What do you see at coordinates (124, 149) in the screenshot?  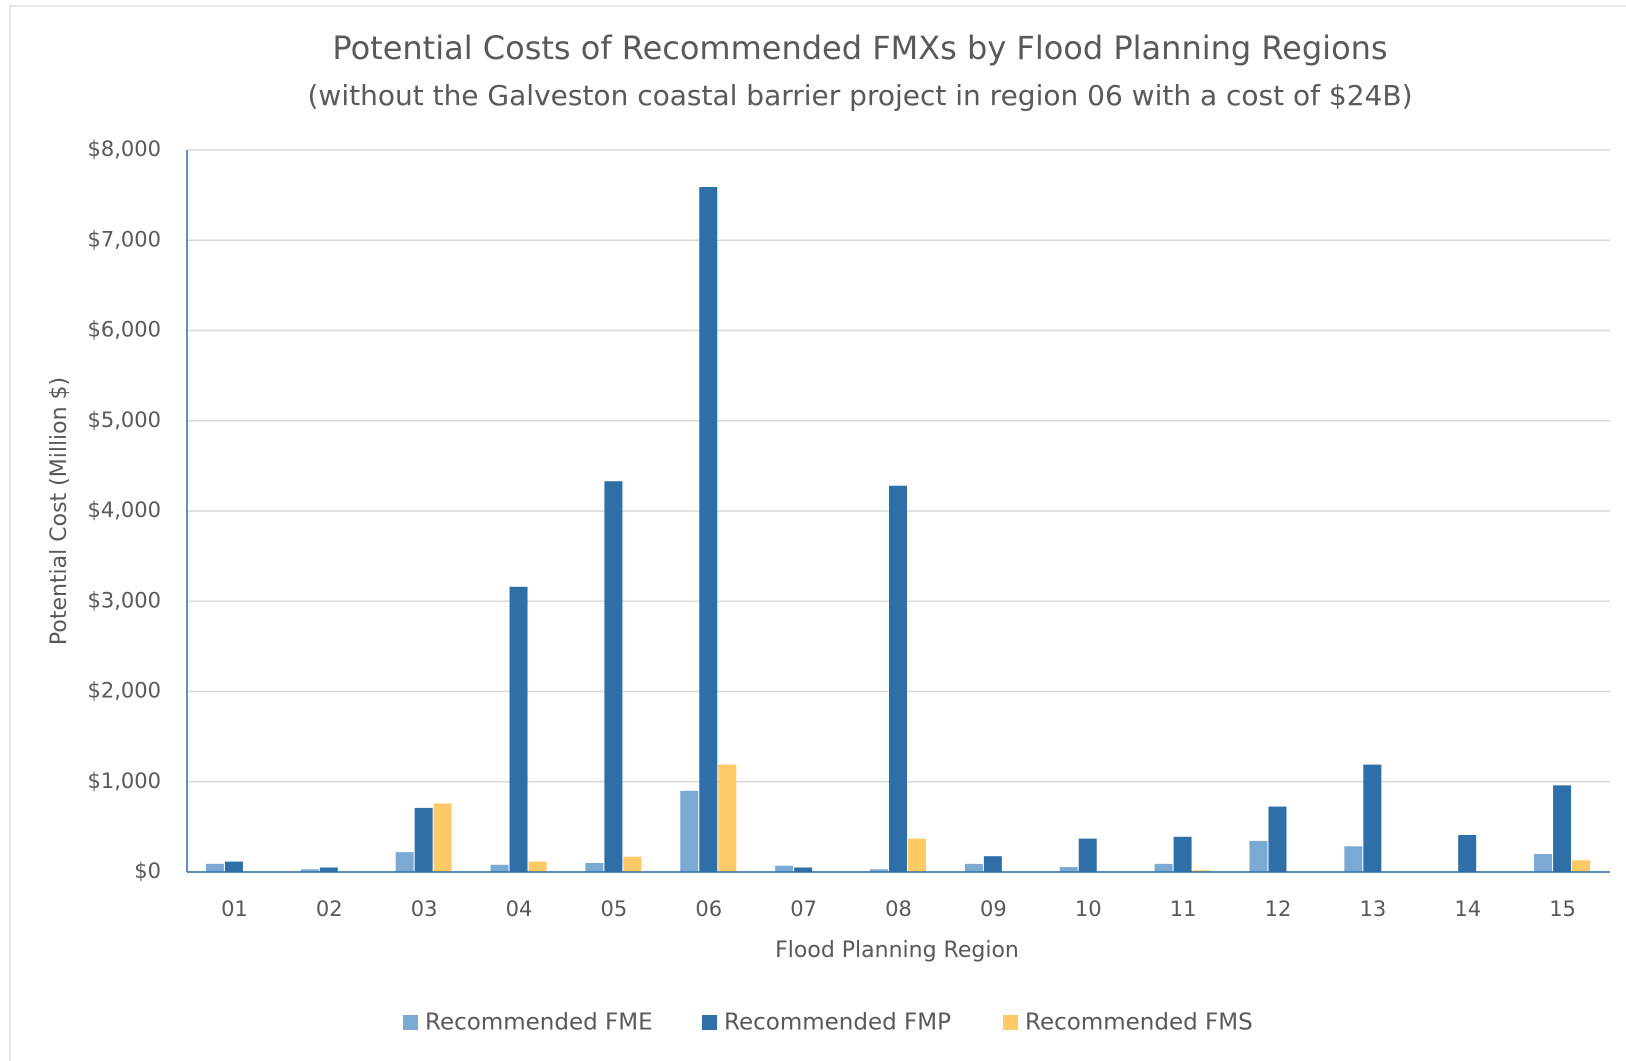 I see `y-tick-label: $8,000` at bounding box center [124, 149].